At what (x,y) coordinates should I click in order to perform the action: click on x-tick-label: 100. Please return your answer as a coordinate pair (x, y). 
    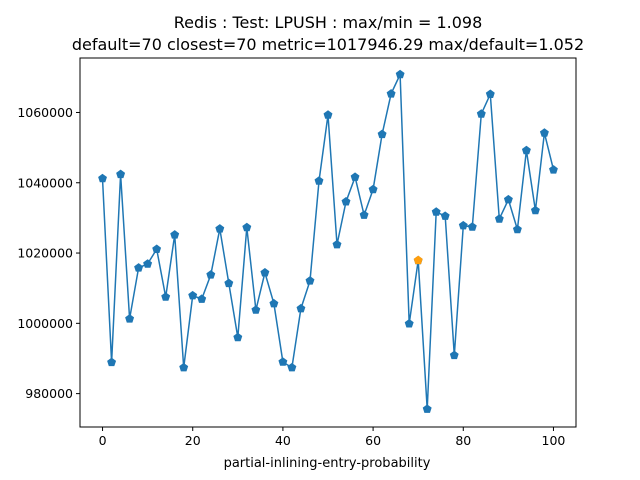
    Looking at the image, I should click on (554, 440).